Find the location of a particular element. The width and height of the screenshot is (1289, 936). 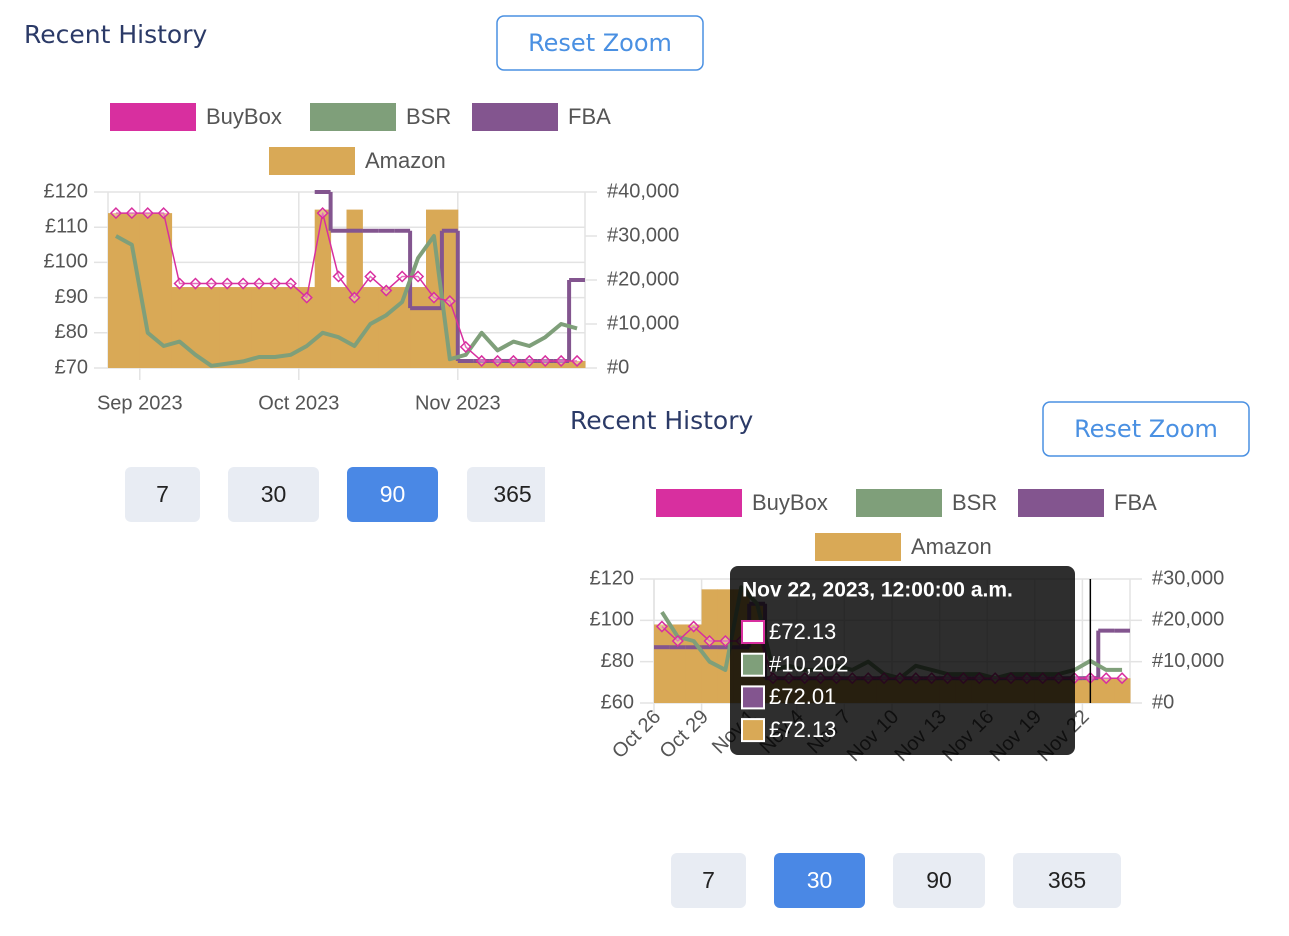

x-tick-label: Sep 2023 is located at coordinates (140, 403).